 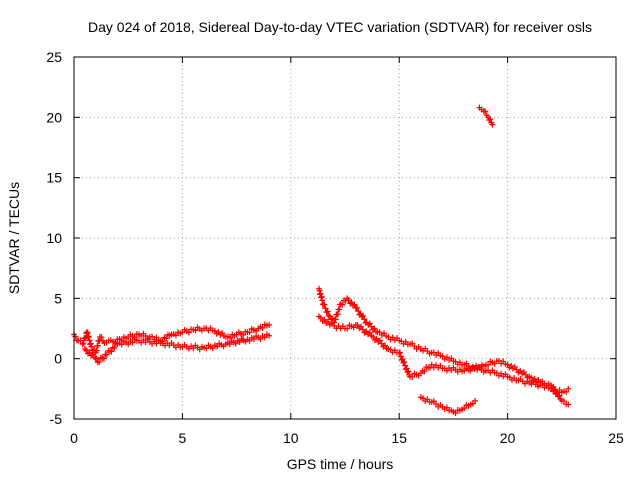 What do you see at coordinates (54, 178) in the screenshot?
I see `y-tick-label: 15` at bounding box center [54, 178].